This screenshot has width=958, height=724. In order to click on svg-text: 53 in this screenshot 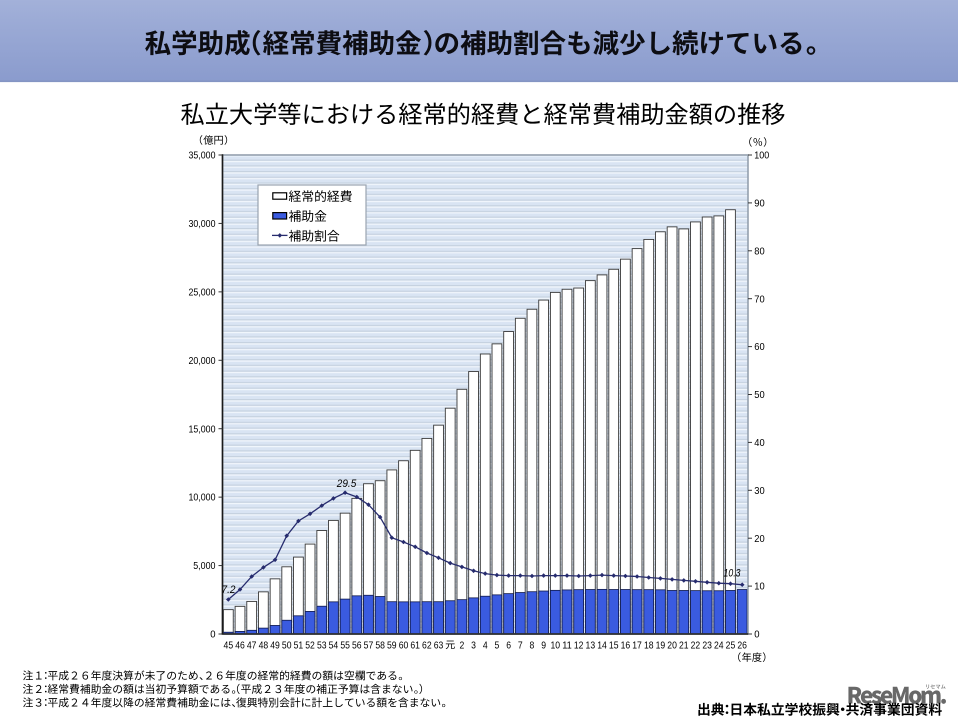, I will do `click(322, 645)`.